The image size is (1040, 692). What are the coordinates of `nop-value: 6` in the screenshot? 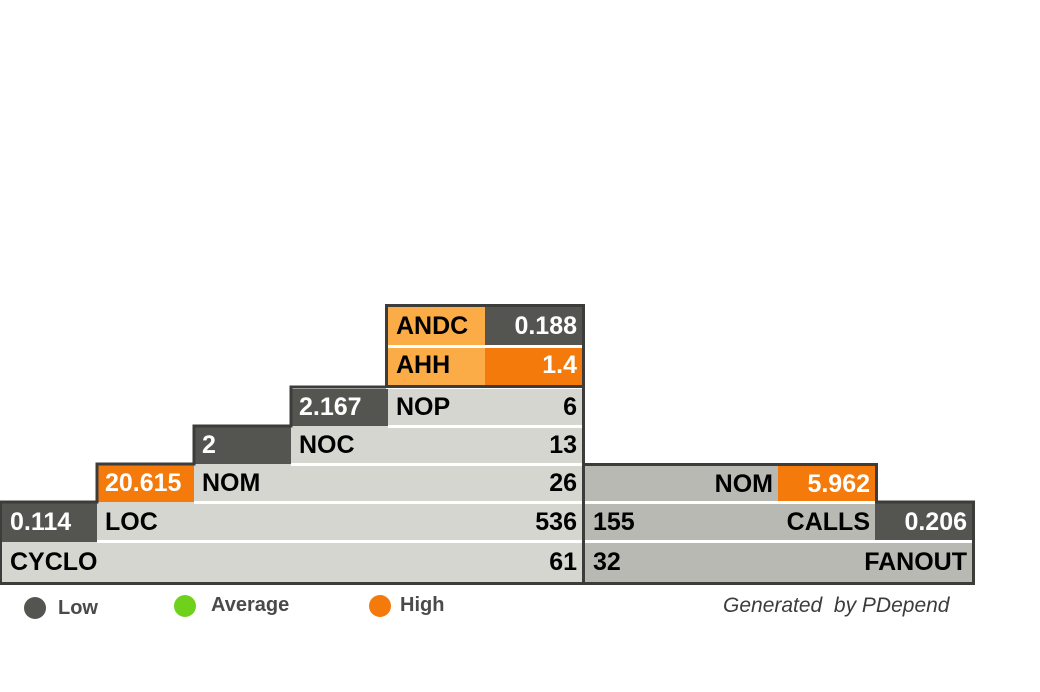 It's located at (533, 407).